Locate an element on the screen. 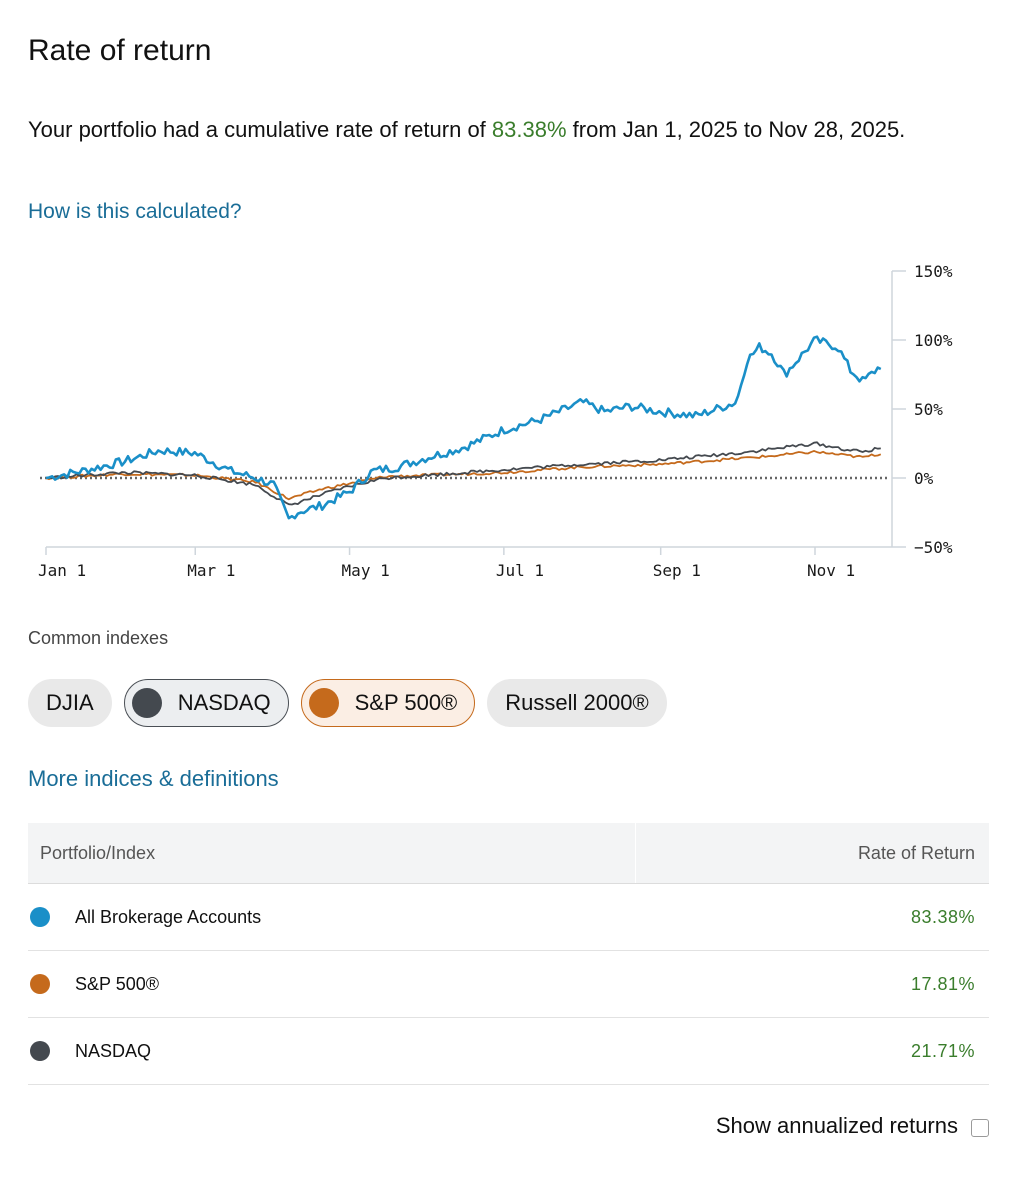 The width and height of the screenshot is (1026, 1180). series-line-brokerage is located at coordinates (463, 427).